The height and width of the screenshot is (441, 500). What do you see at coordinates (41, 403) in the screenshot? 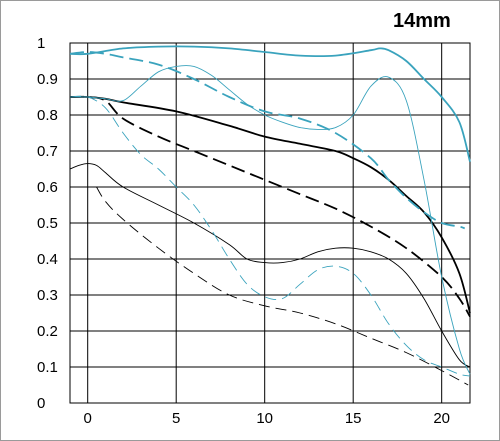
I see `y-tick-label: 0` at bounding box center [41, 403].